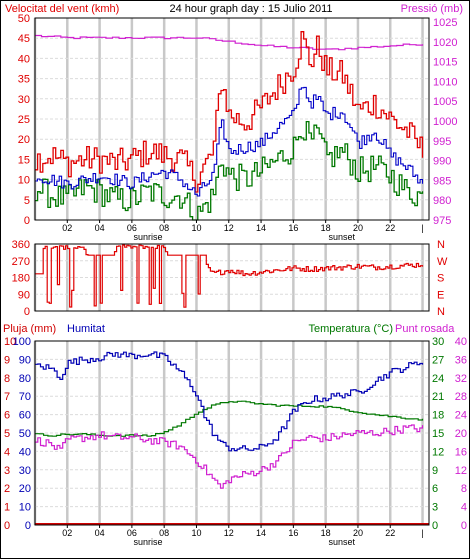 The width and height of the screenshot is (470, 559). What do you see at coordinates (25, 397) in the screenshot?
I see `humidity-tick-7: 70` at bounding box center [25, 397].